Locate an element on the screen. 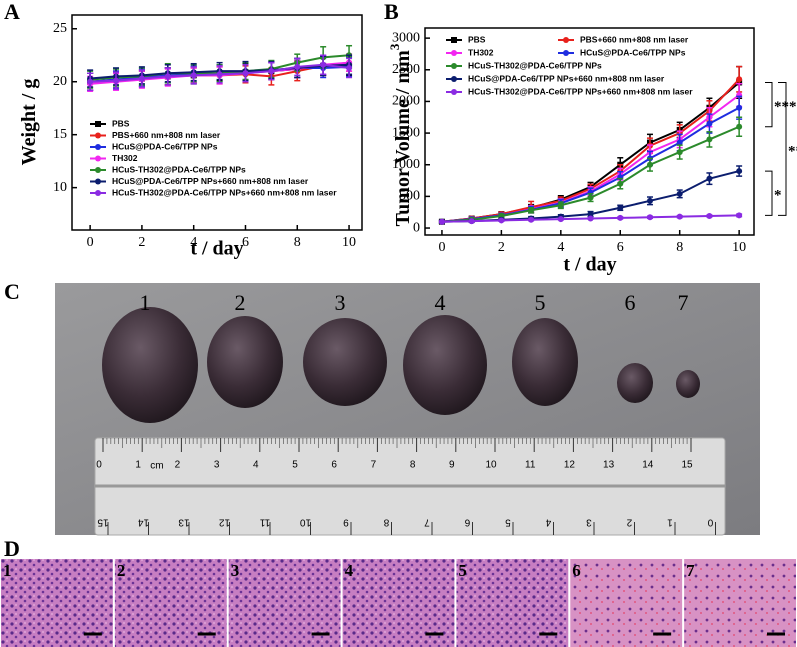 This screenshot has height=647, width=797. ruler-number: 11 is located at coordinates (264, 521).